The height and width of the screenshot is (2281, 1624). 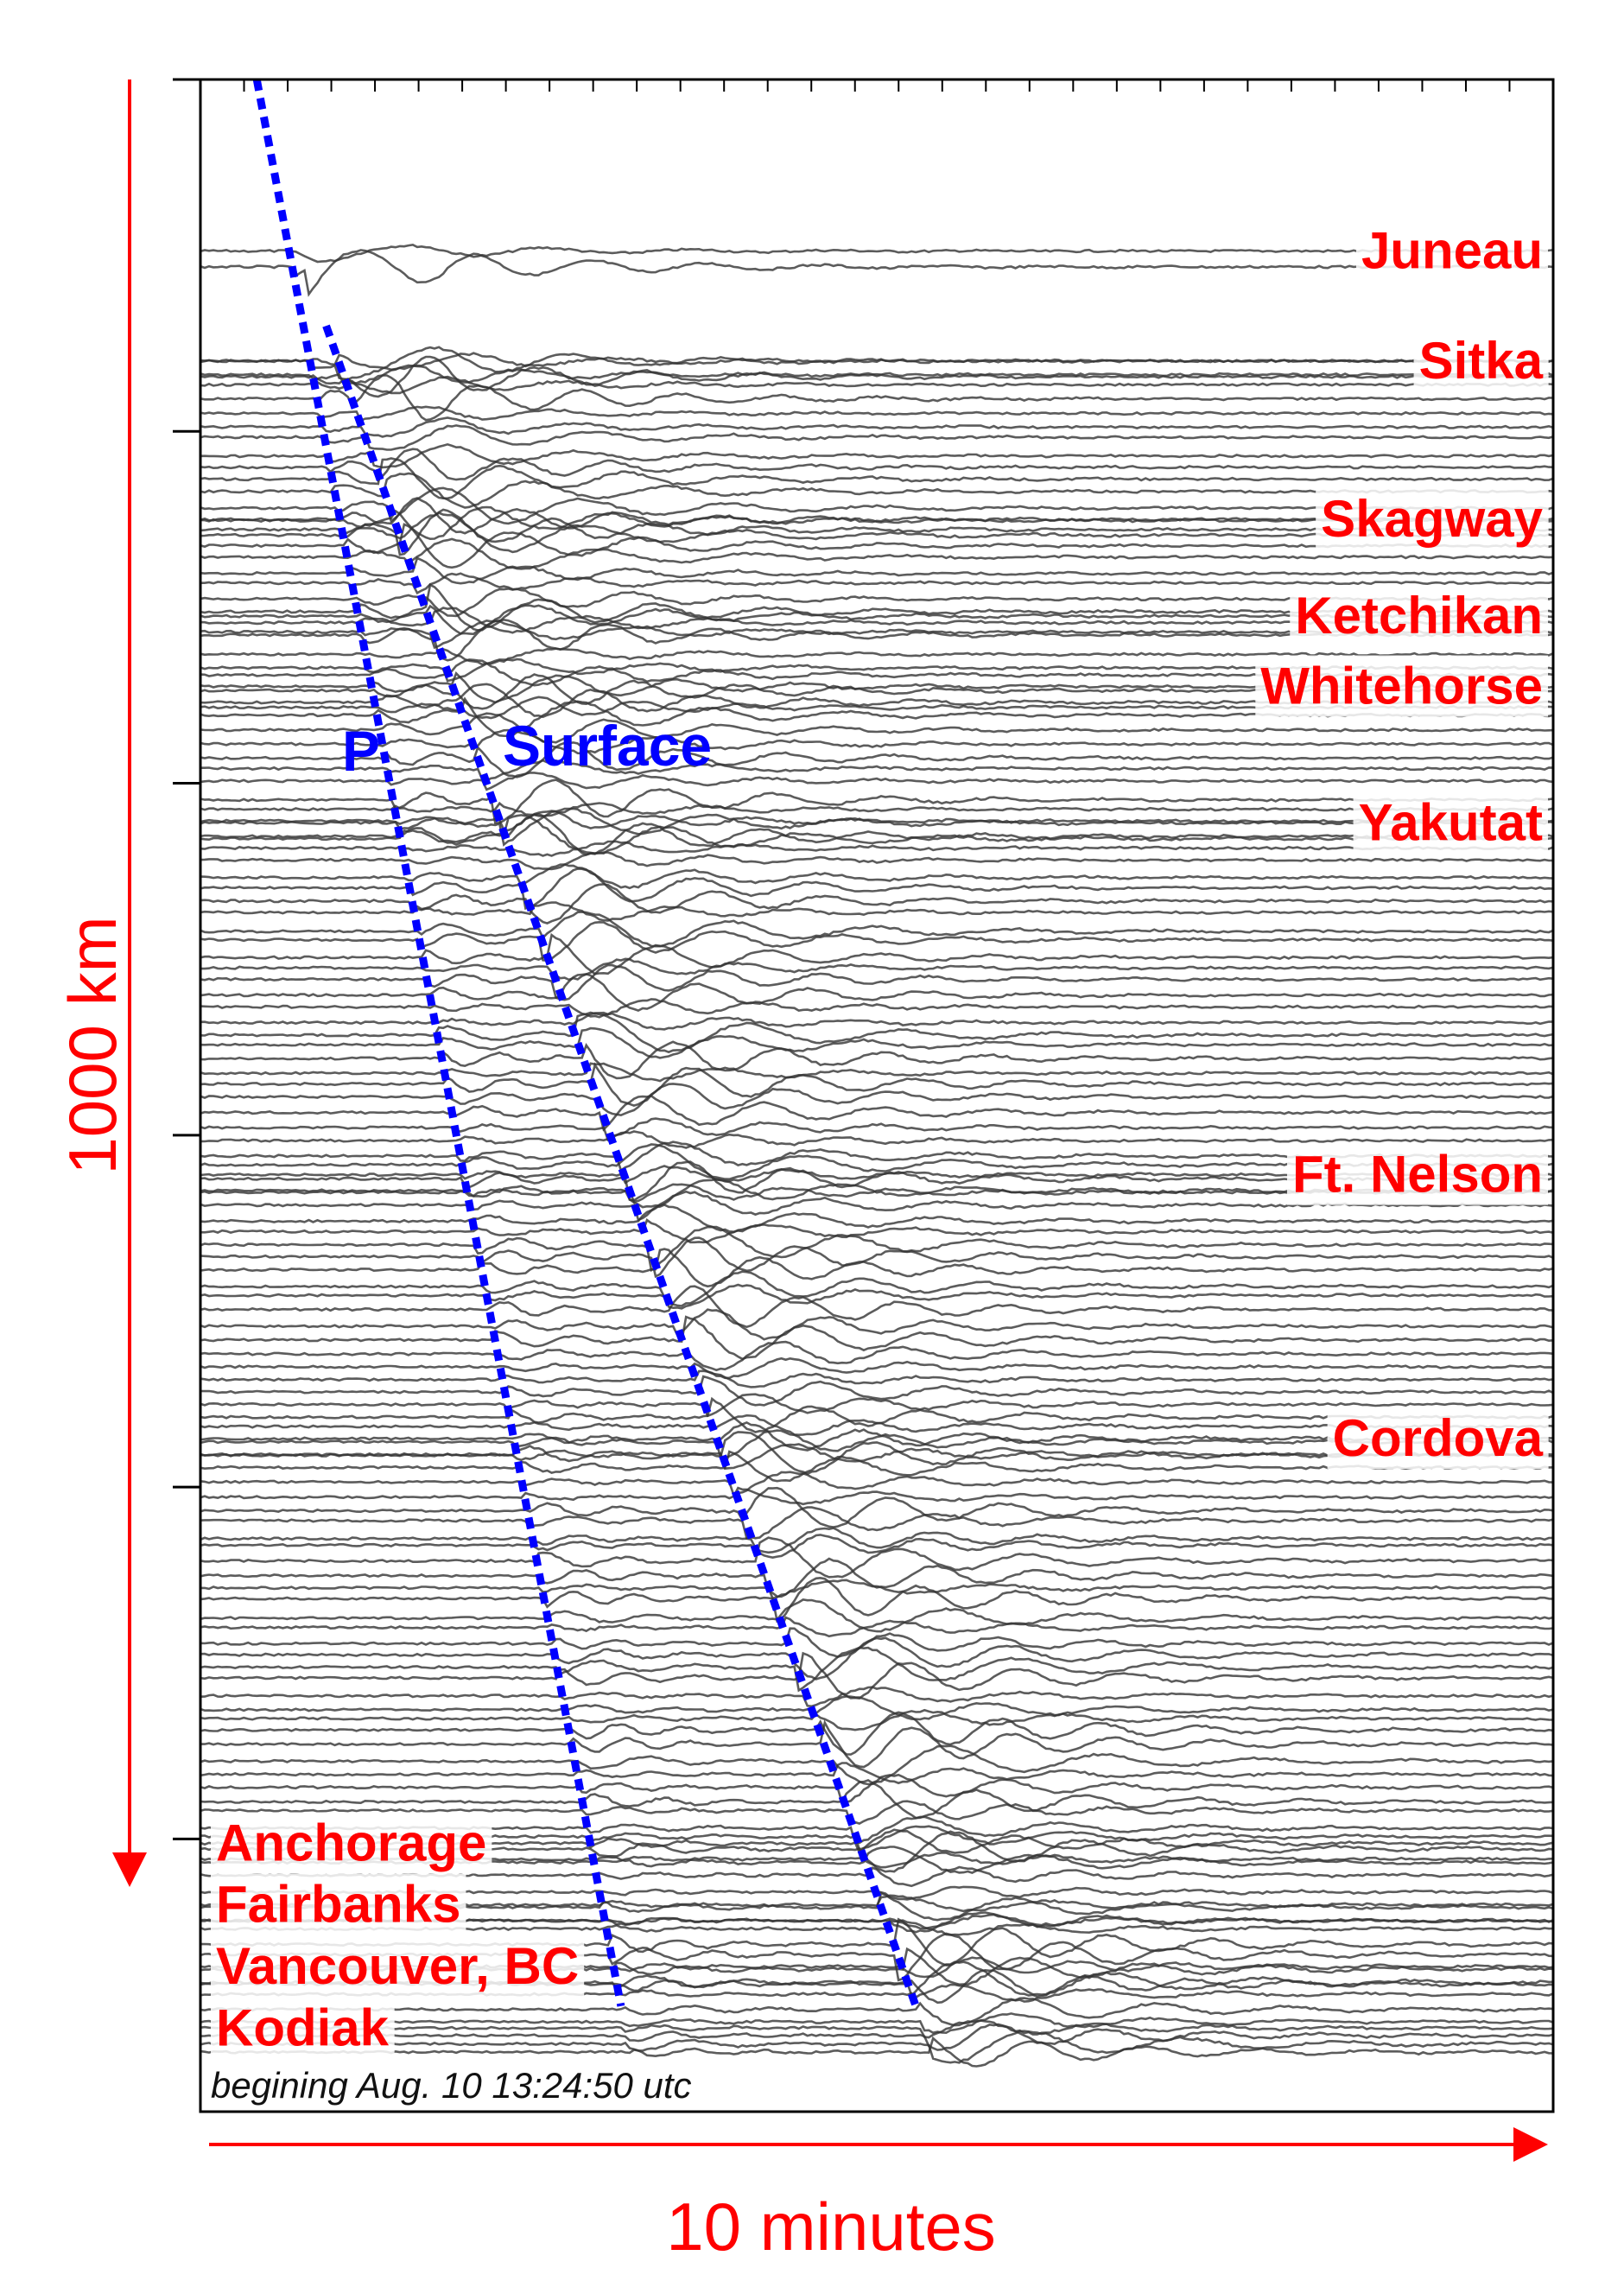 What do you see at coordinates (92, 1045) in the screenshot?
I see `y-axis-label: 1000 km` at bounding box center [92, 1045].